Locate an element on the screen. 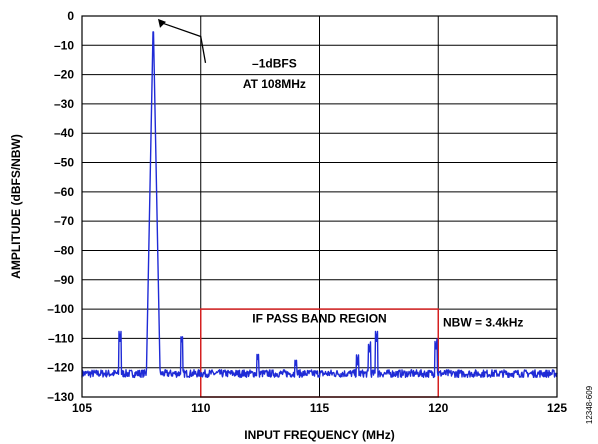  figure-id: 12348-609 is located at coordinates (589, 404).